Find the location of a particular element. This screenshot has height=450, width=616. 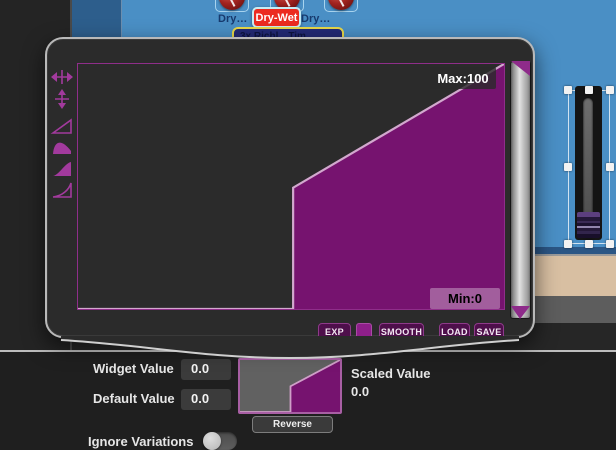

range-slider-top-thumb is located at coordinates (520, 68).